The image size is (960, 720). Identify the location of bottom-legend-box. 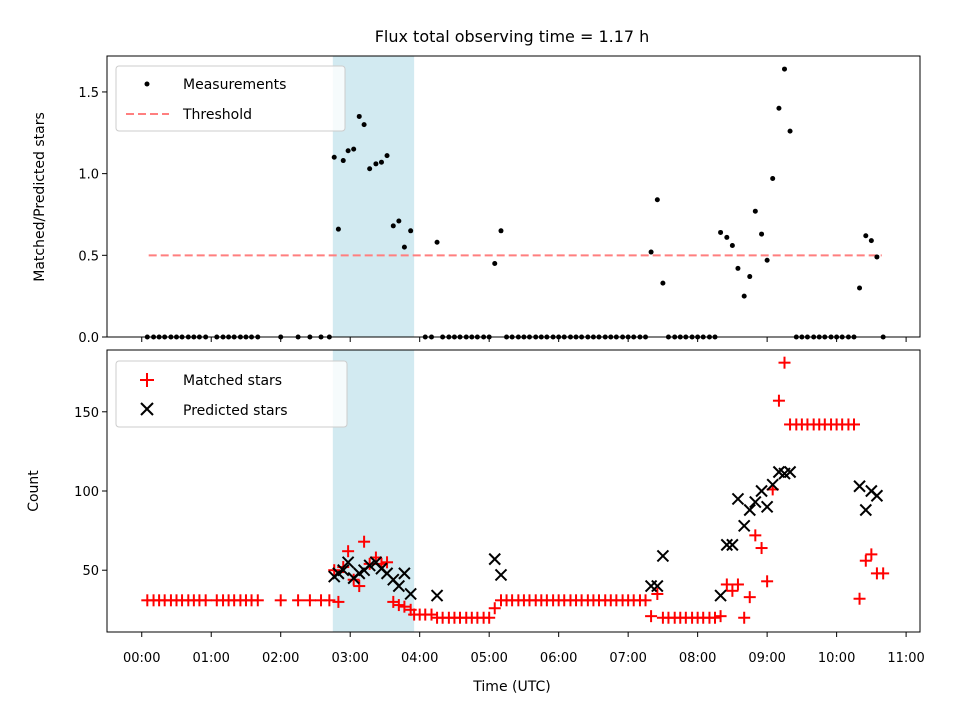
(231, 394).